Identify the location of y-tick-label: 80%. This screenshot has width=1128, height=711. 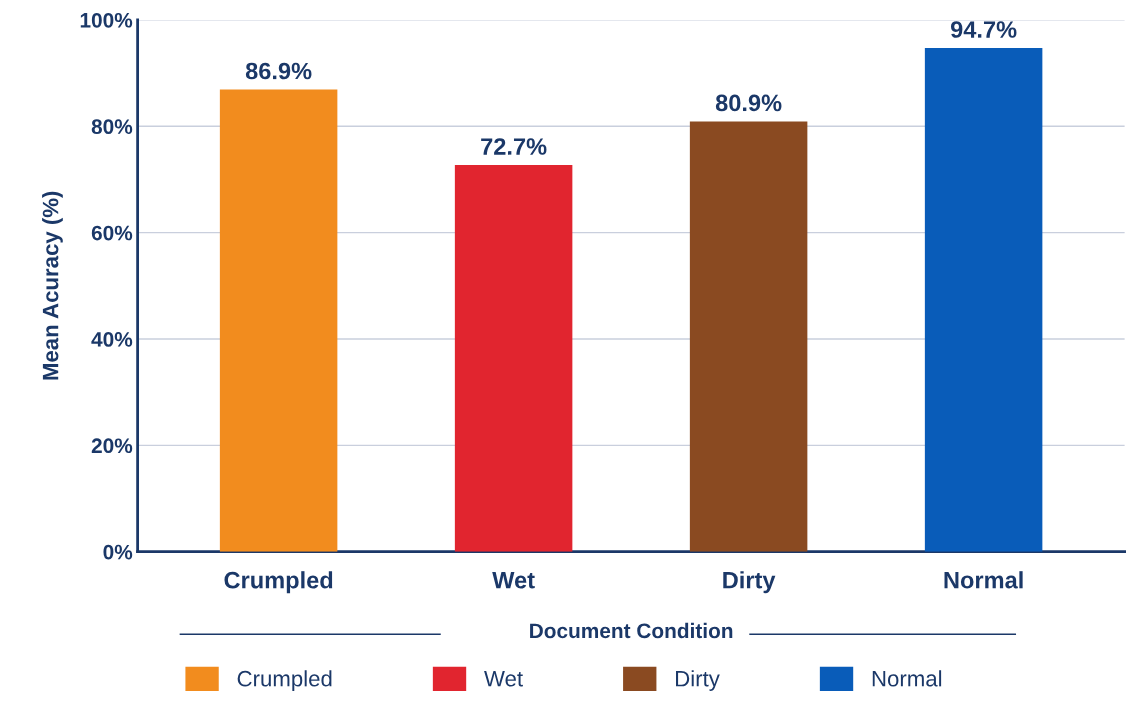
(112, 127).